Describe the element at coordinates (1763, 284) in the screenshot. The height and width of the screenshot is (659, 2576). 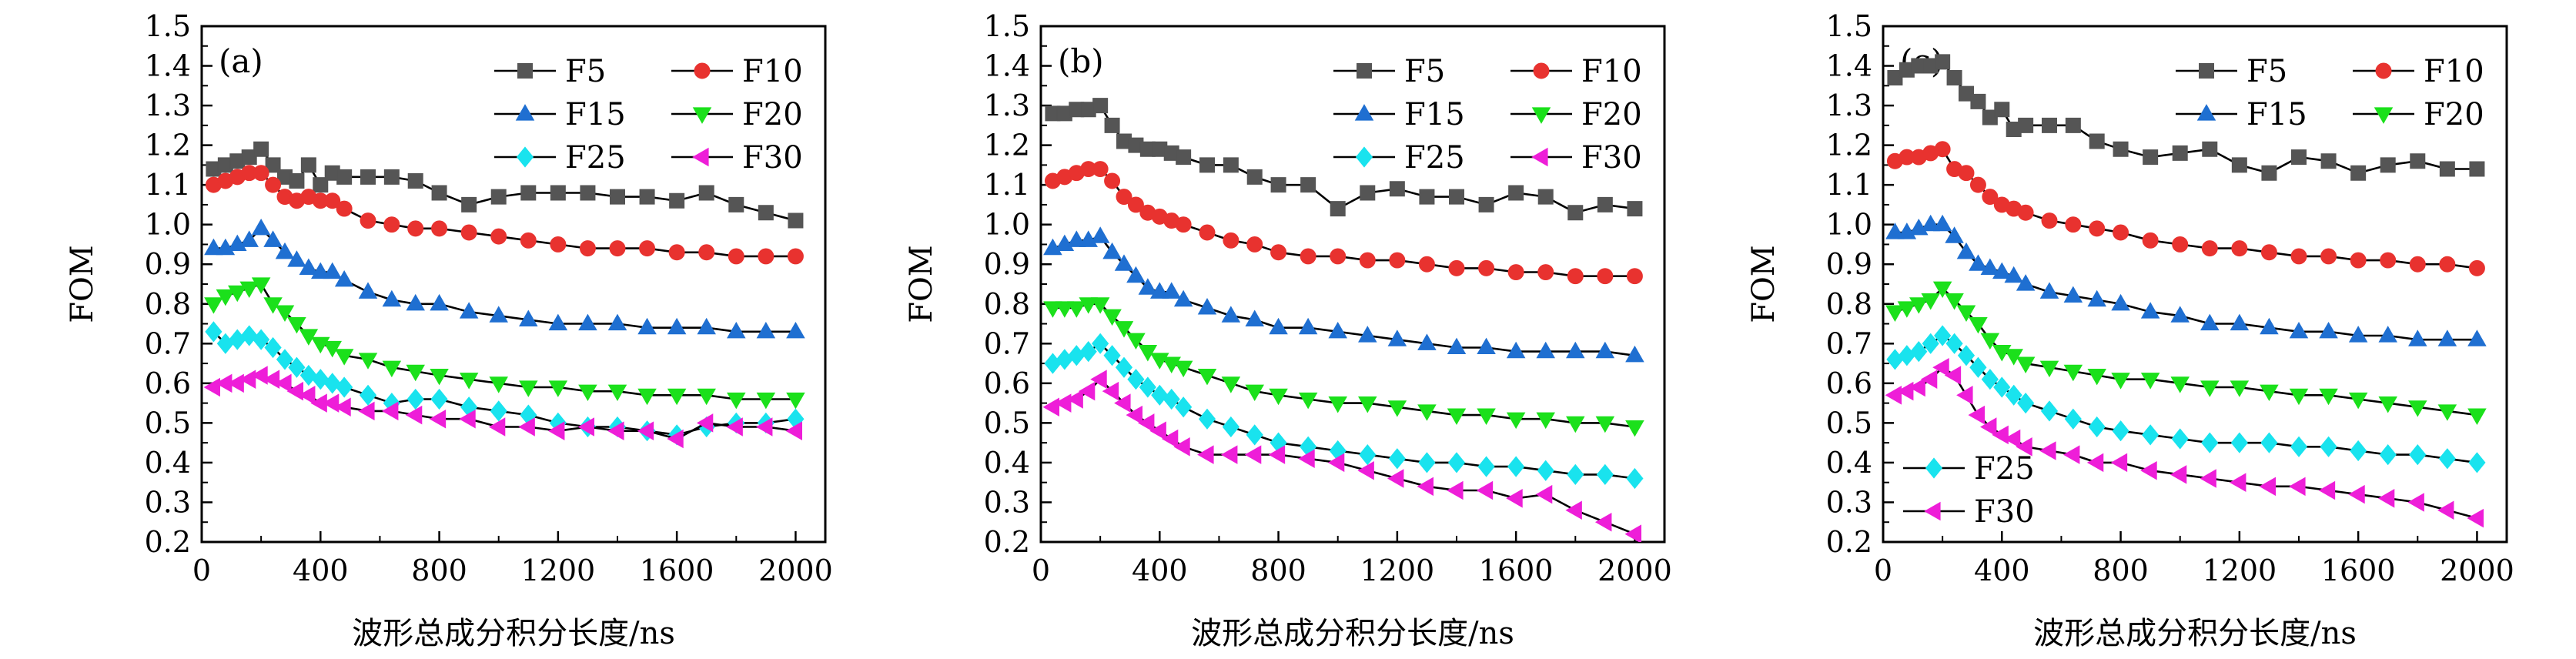
I see `y-axis-title: FOM` at that location.